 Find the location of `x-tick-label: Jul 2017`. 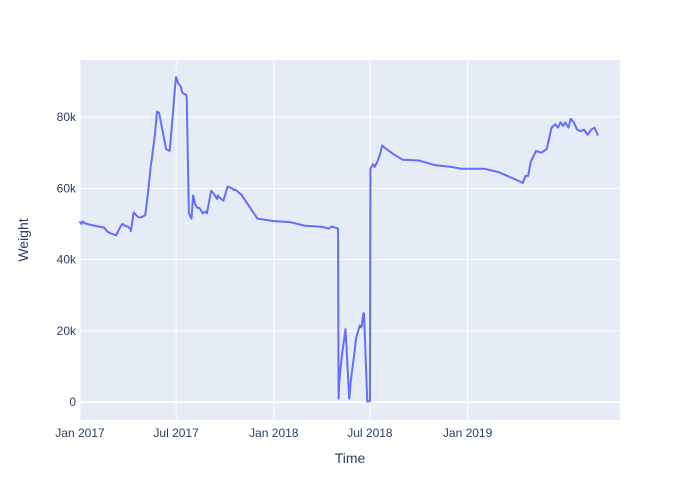

x-tick-label: Jul 2017 is located at coordinates (176, 433).